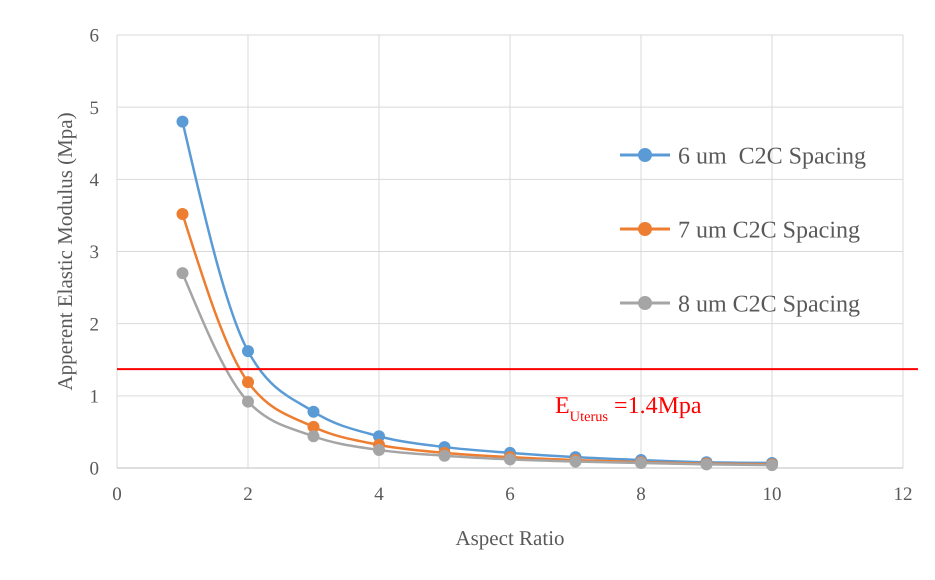 Image resolution: width=935 pixels, height=580 pixels. What do you see at coordinates (769, 304) in the screenshot?
I see `legend-label: 8 um C2C Spacing` at bounding box center [769, 304].